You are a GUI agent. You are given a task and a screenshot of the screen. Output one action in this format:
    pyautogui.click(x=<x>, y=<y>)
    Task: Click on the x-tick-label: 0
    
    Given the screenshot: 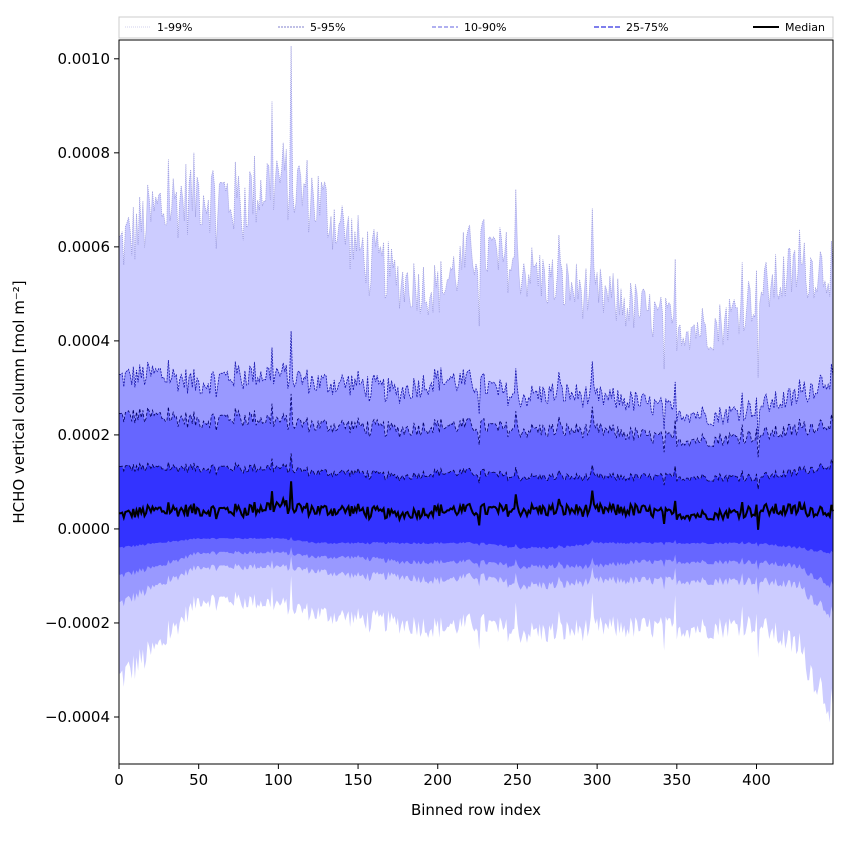 What is the action you would take?
    pyautogui.click(x=119, y=780)
    